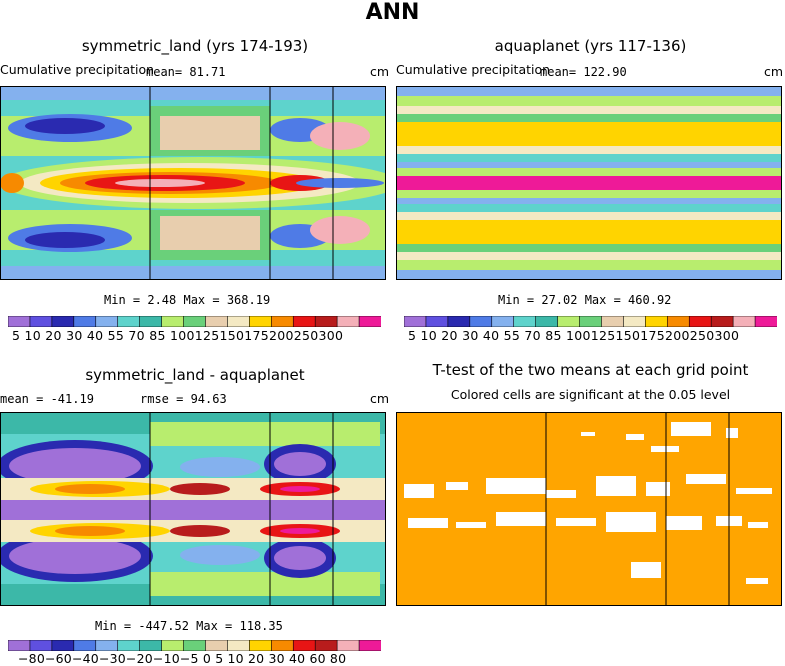 The width and height of the screenshot is (785, 666). What do you see at coordinates (189, 626) in the screenshot?
I see `panel3-stats: Min = -447.52 Max = 118.35` at bounding box center [189, 626].